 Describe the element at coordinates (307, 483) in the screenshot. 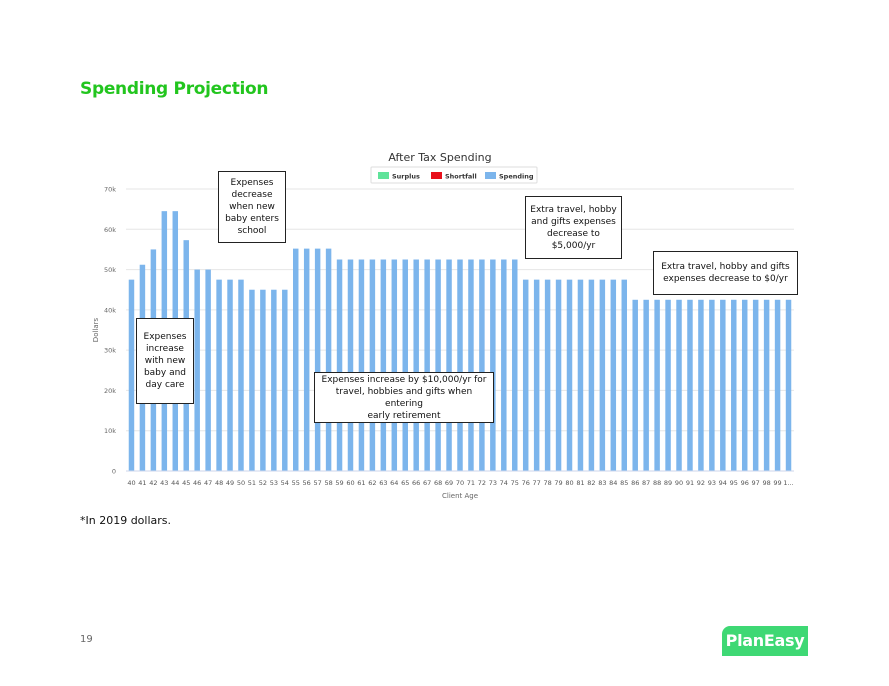

I see `x-tick-label: 56` at that location.